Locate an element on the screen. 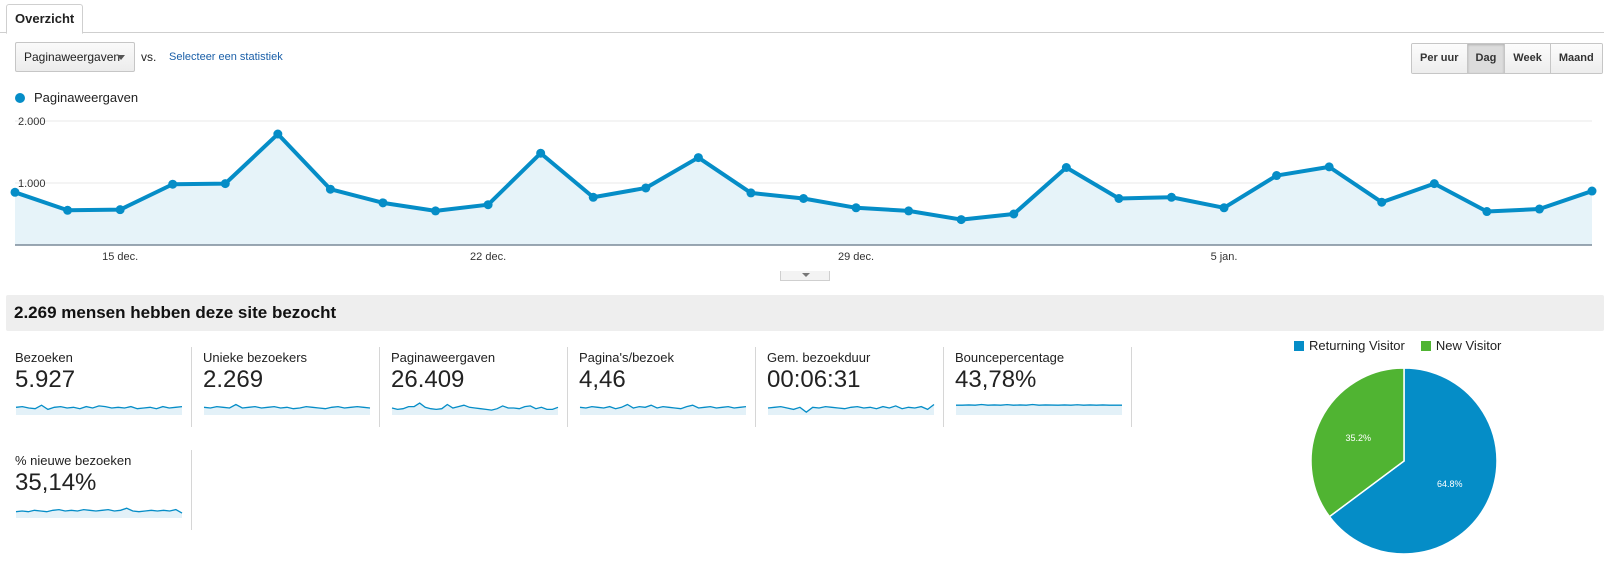  pie-legend: Returning Visitor New Visitor is located at coordinates (1405, 345).